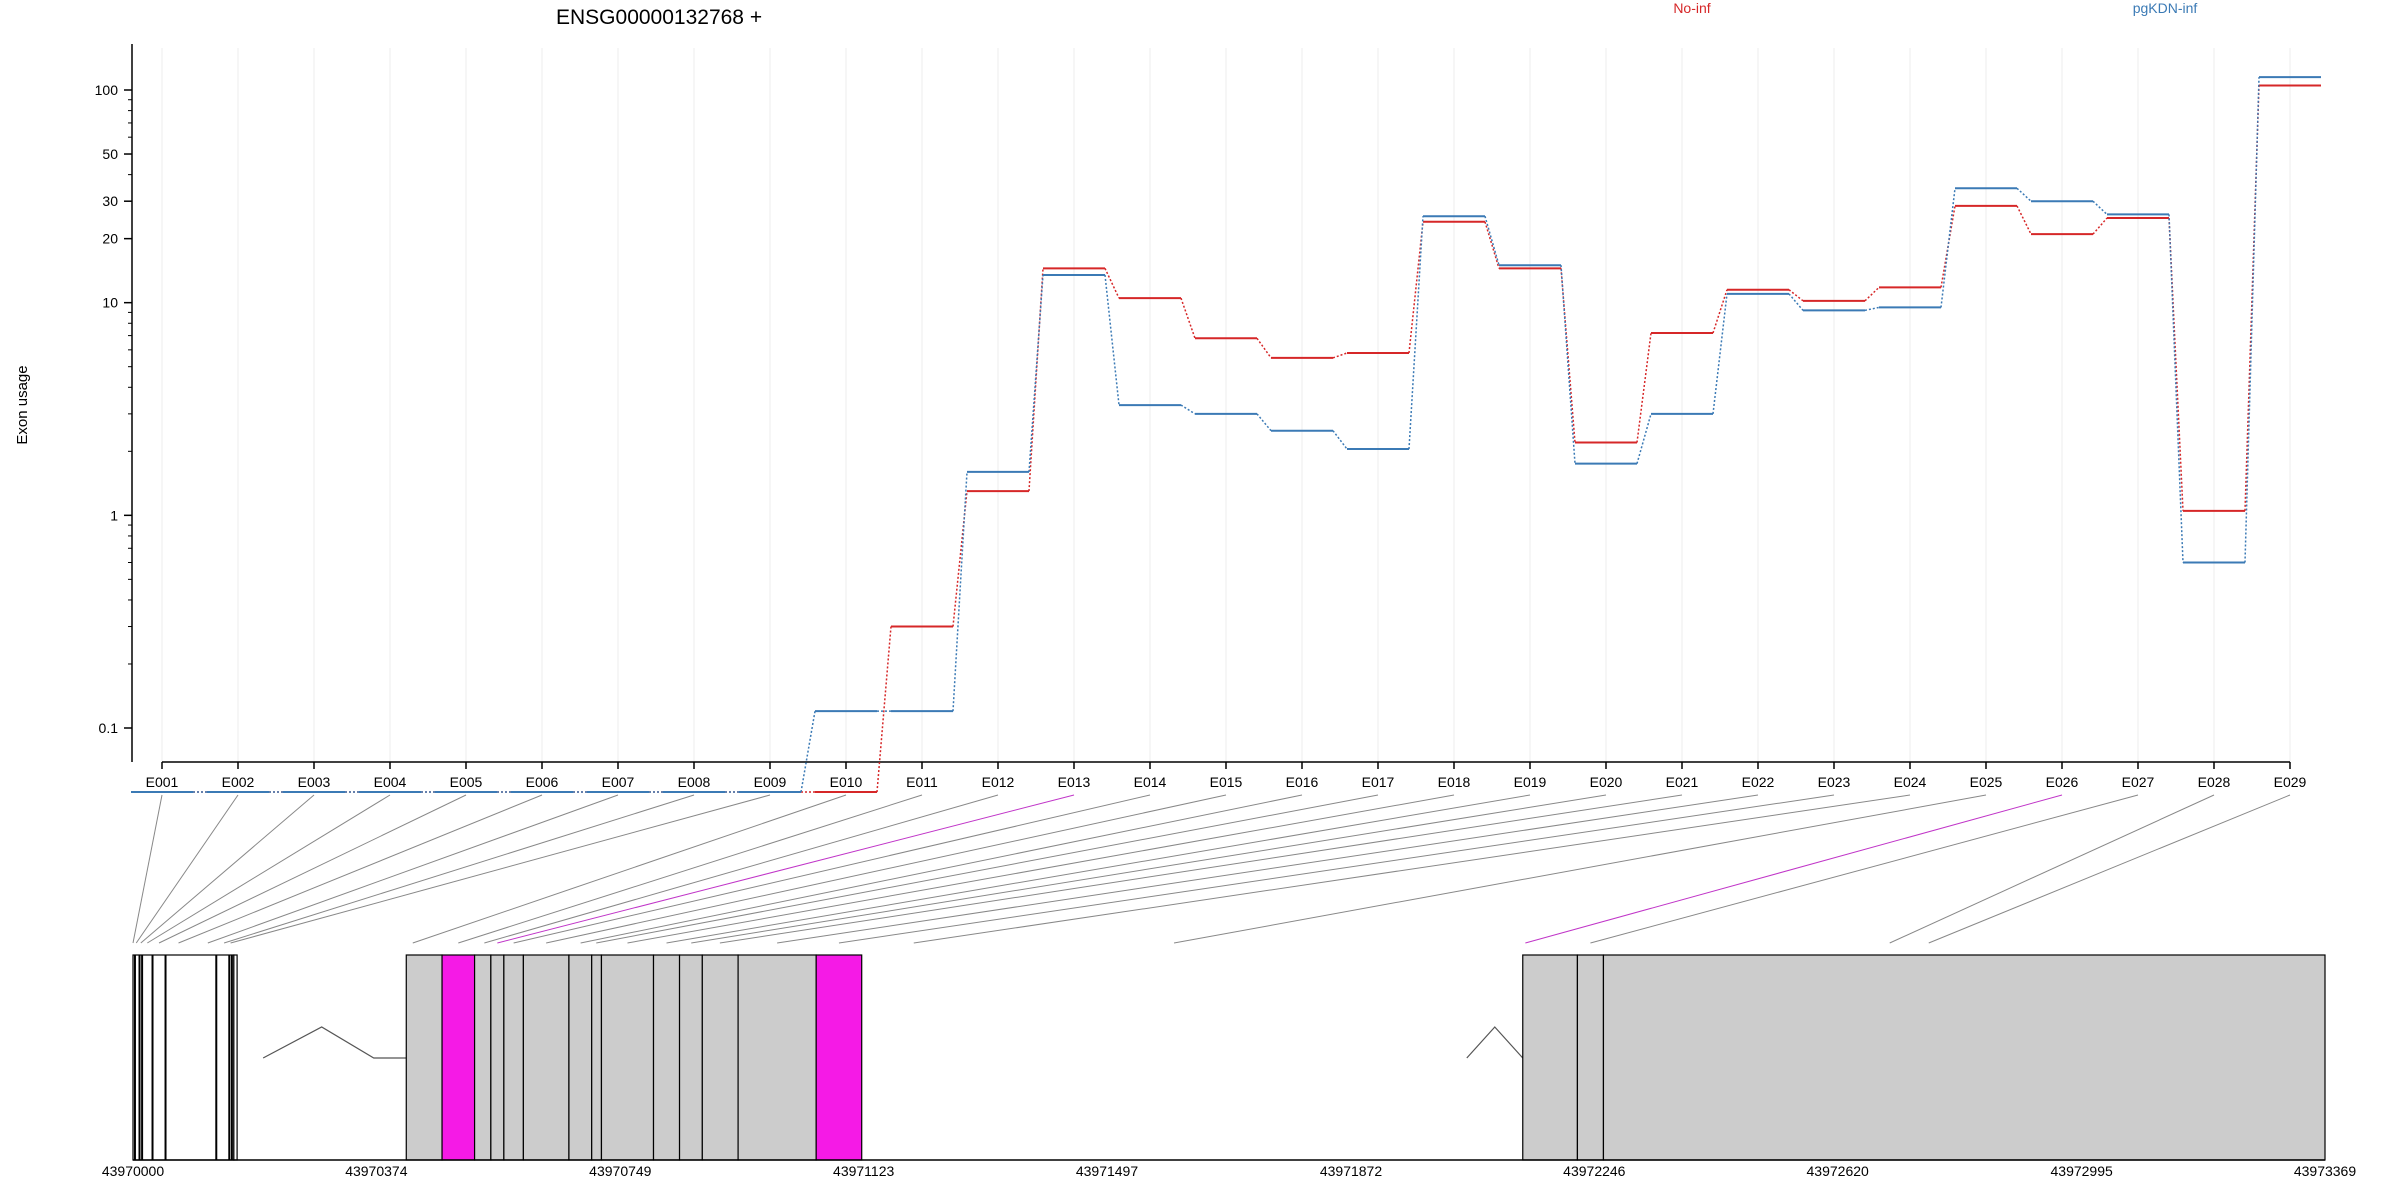  What do you see at coordinates (1758, 782) in the screenshot?
I see `x-tick-label-e022: E022` at bounding box center [1758, 782].